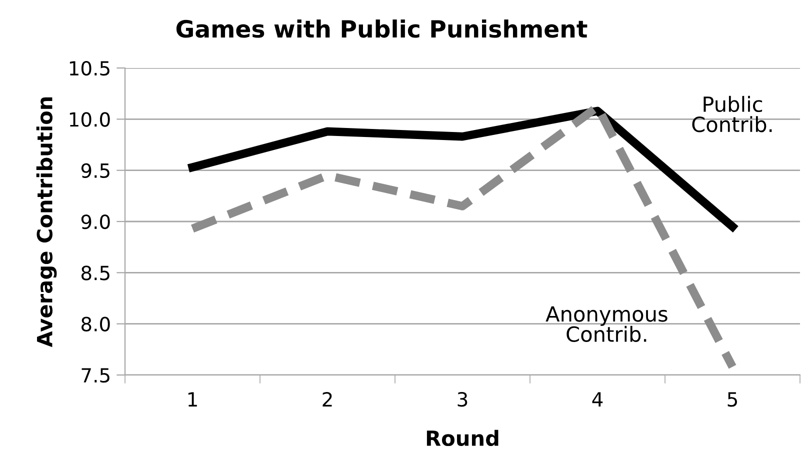 Image resolution: width=806 pixels, height=470 pixels. What do you see at coordinates (95, 222) in the screenshot?
I see `y-tick-label: 9.0` at bounding box center [95, 222].